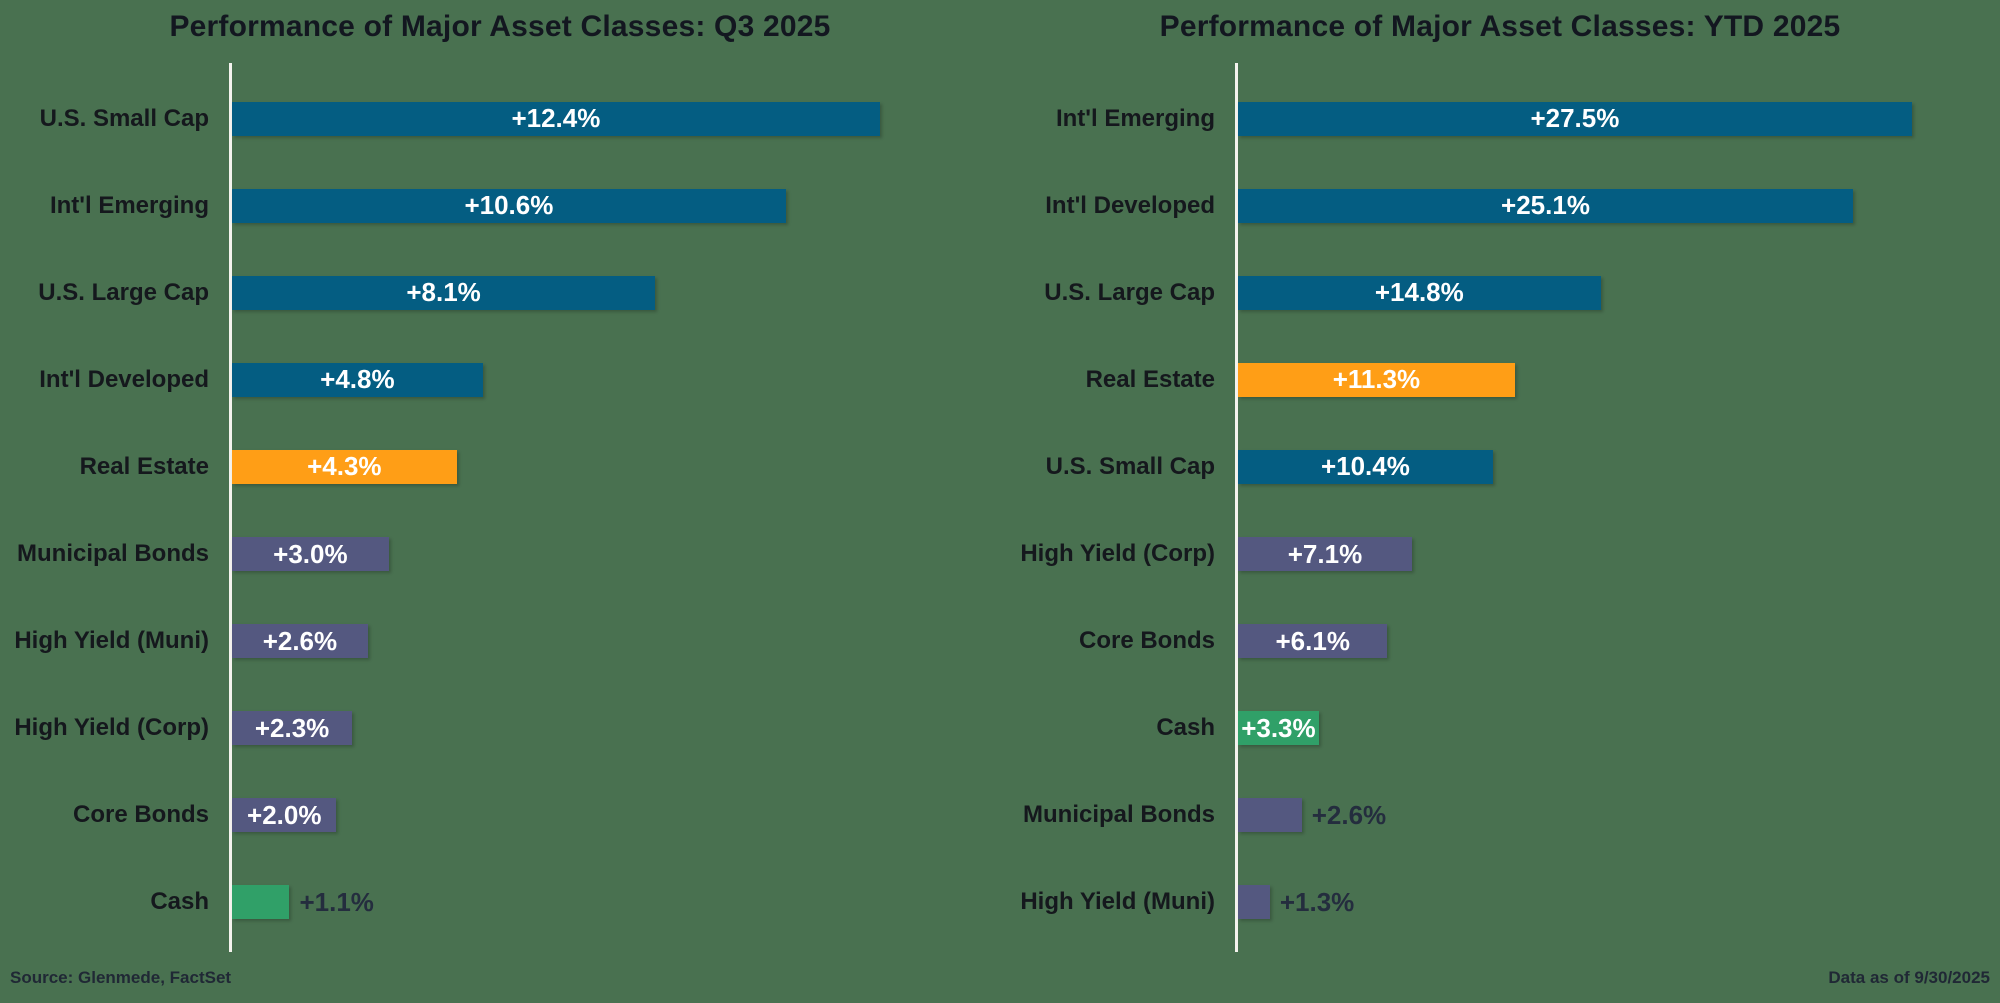 The height and width of the screenshot is (1003, 2000). I want to click on bar: +2.3%, so click(292, 728).